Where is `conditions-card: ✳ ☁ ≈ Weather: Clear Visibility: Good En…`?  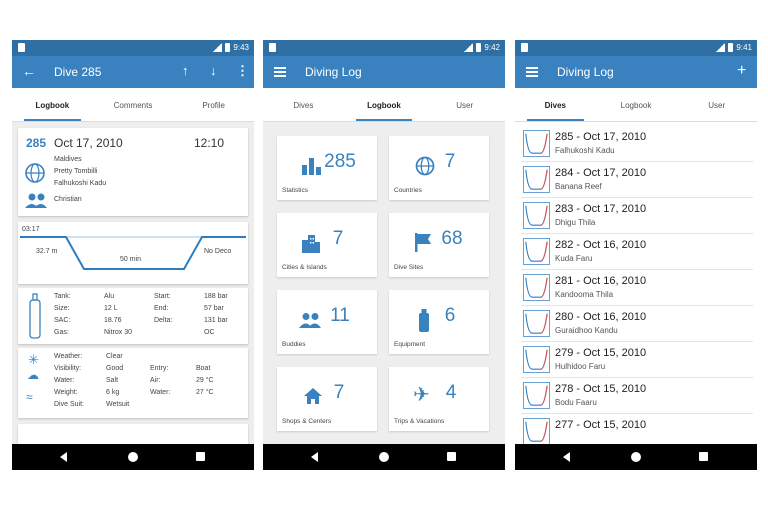 conditions-card: ✳ ☁ ≈ Weather: Clear Visibility: Good En… is located at coordinates (133, 383).